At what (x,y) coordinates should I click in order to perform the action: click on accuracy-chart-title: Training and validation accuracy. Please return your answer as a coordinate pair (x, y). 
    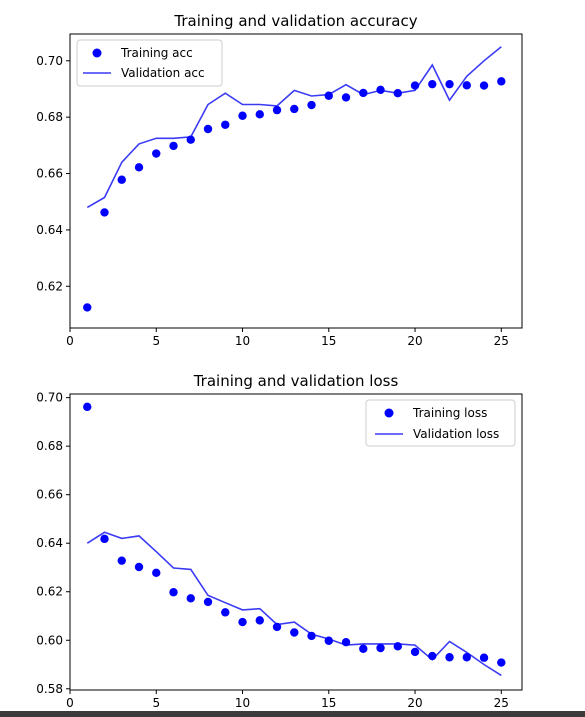
    Looking at the image, I should click on (295, 21).